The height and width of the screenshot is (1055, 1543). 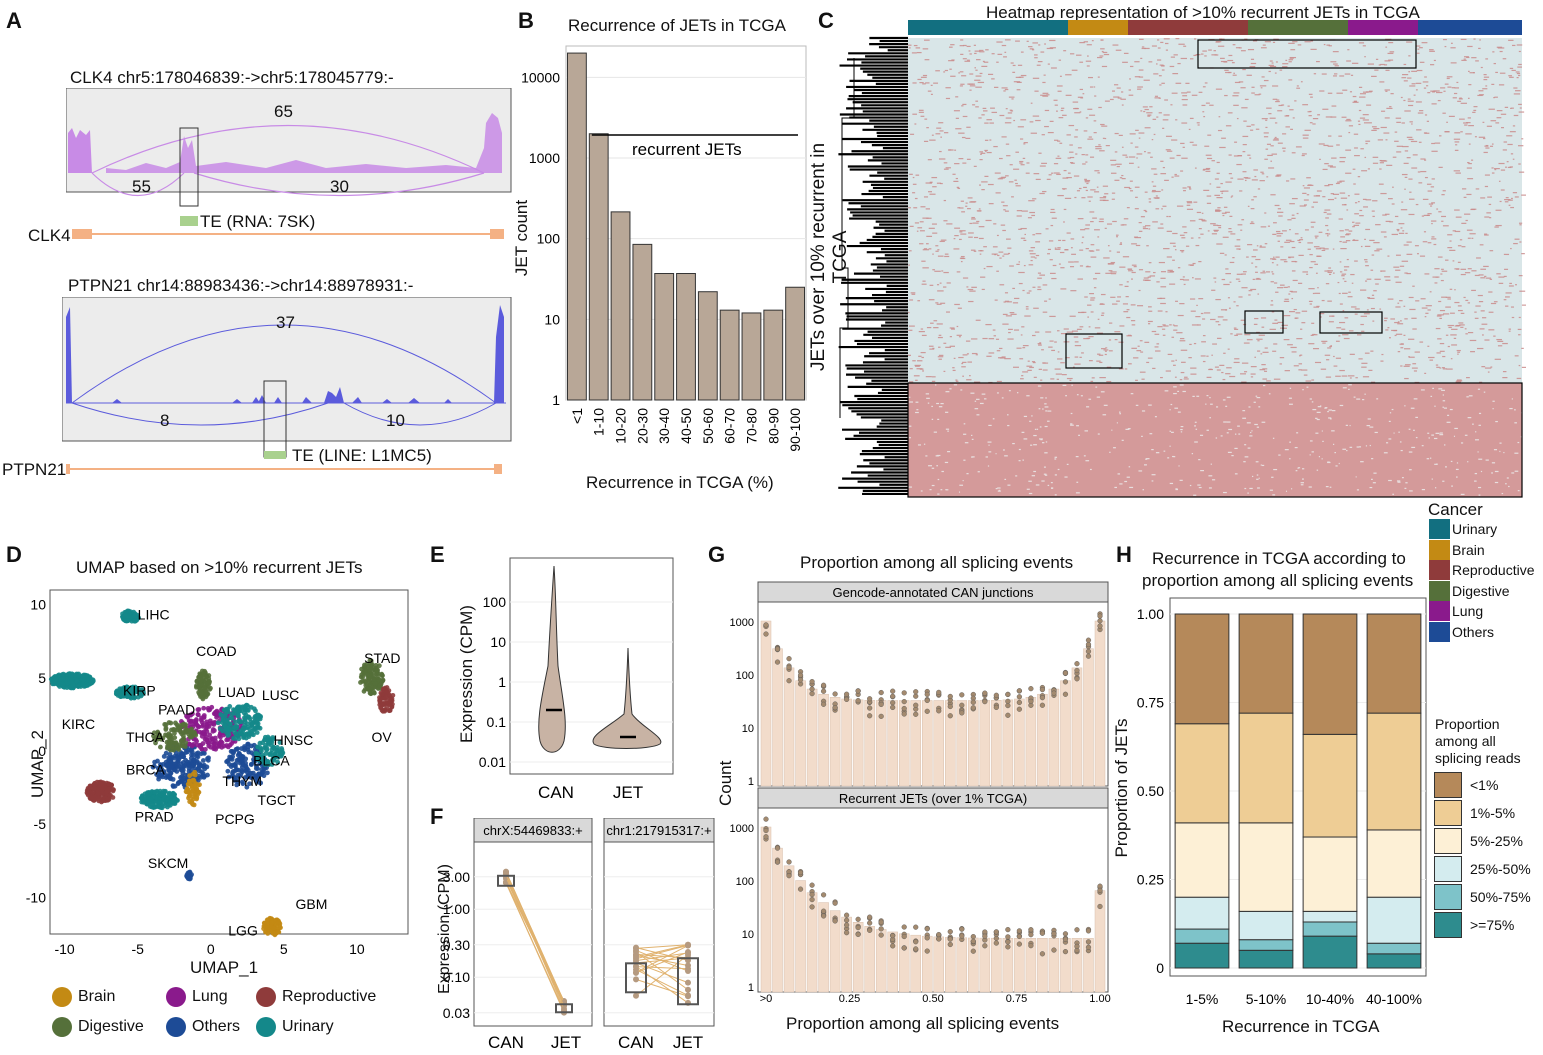 What do you see at coordinates (1094, 351) in the screenshot?
I see `highlight-box` at bounding box center [1094, 351].